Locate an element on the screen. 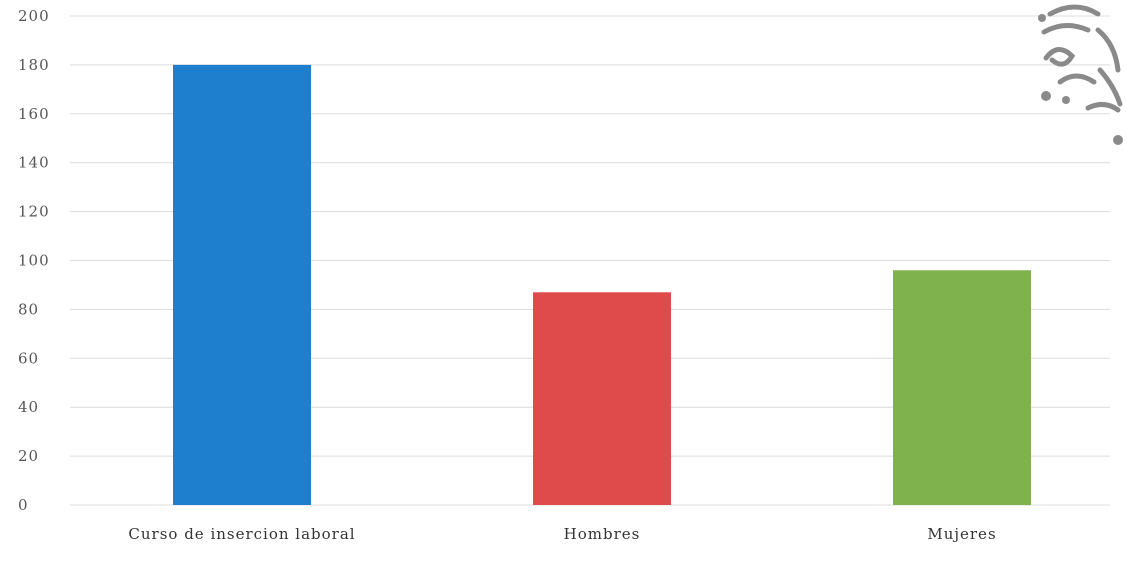 The image size is (1127, 571). y-tick-label: 120 is located at coordinates (34, 212).